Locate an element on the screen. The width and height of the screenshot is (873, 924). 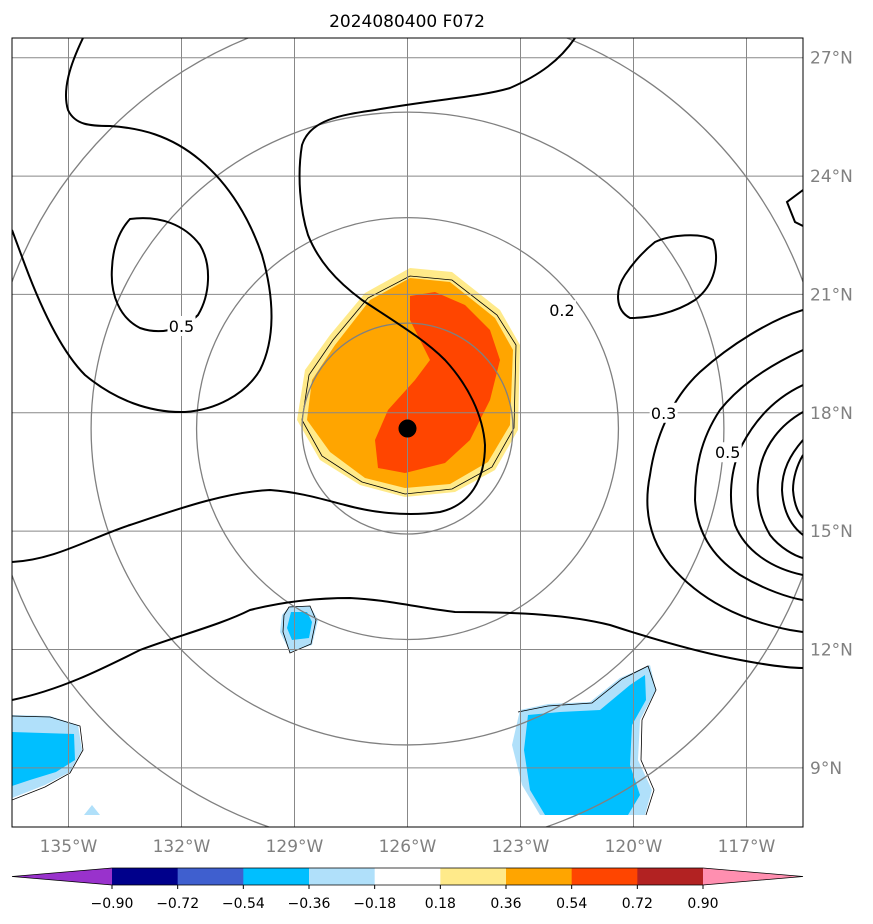
longitude-tick-label: 129°W is located at coordinates (295, 847).